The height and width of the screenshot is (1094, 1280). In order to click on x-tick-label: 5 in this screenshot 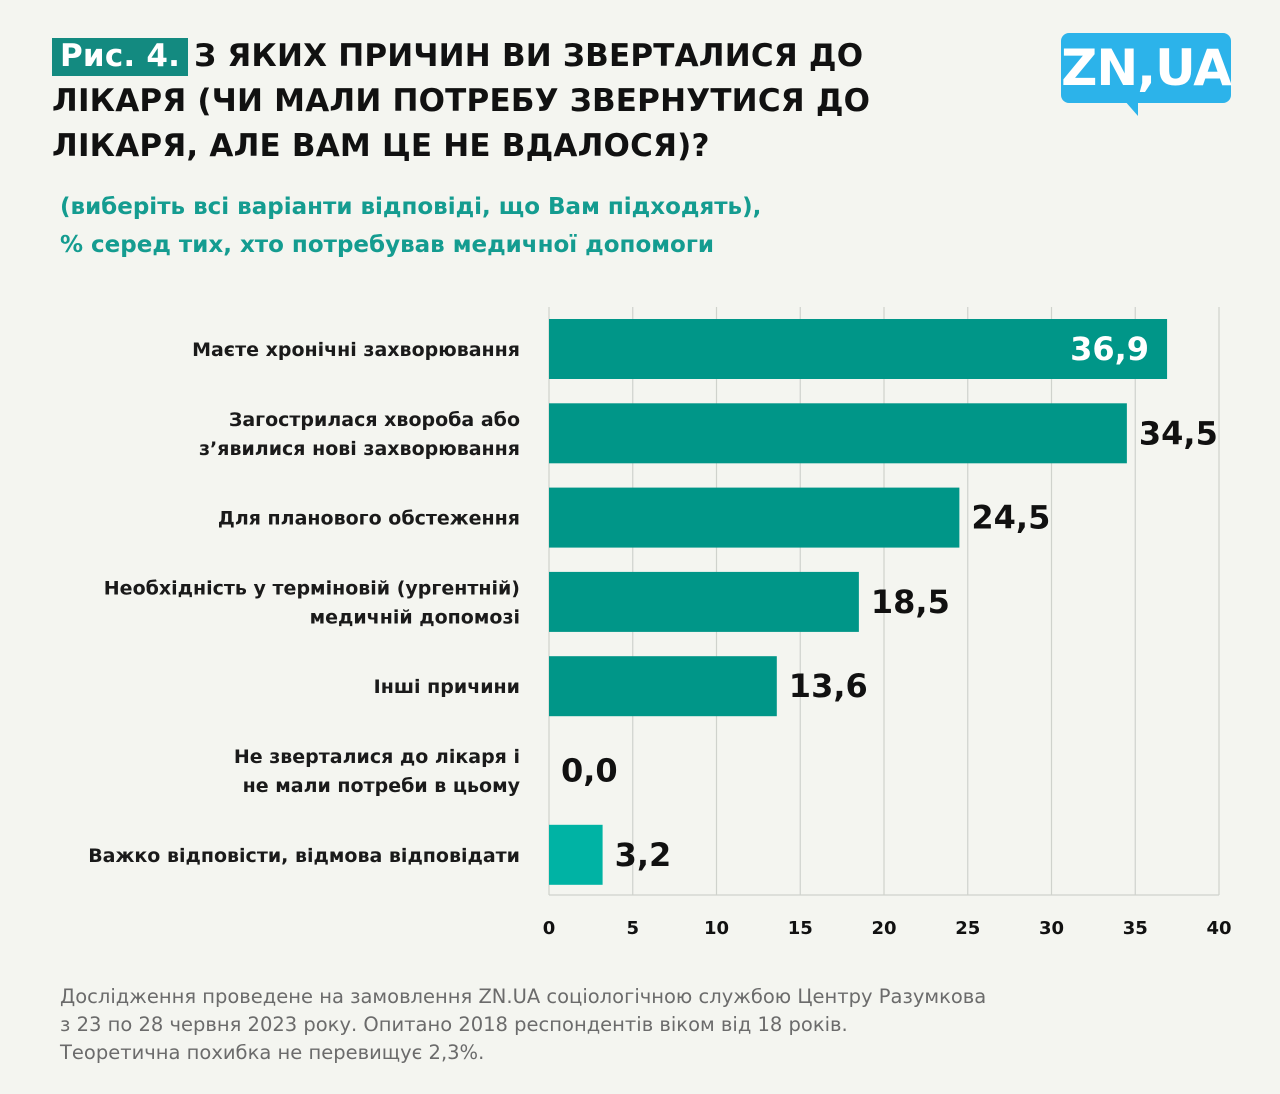, I will do `click(632, 928)`.